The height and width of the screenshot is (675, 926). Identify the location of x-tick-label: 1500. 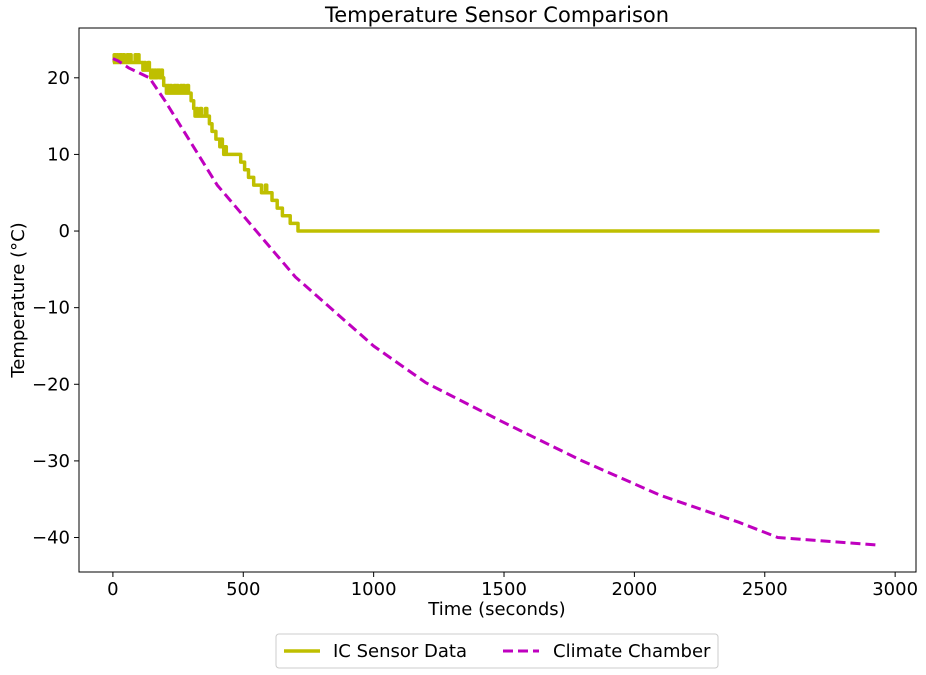
(504, 589).